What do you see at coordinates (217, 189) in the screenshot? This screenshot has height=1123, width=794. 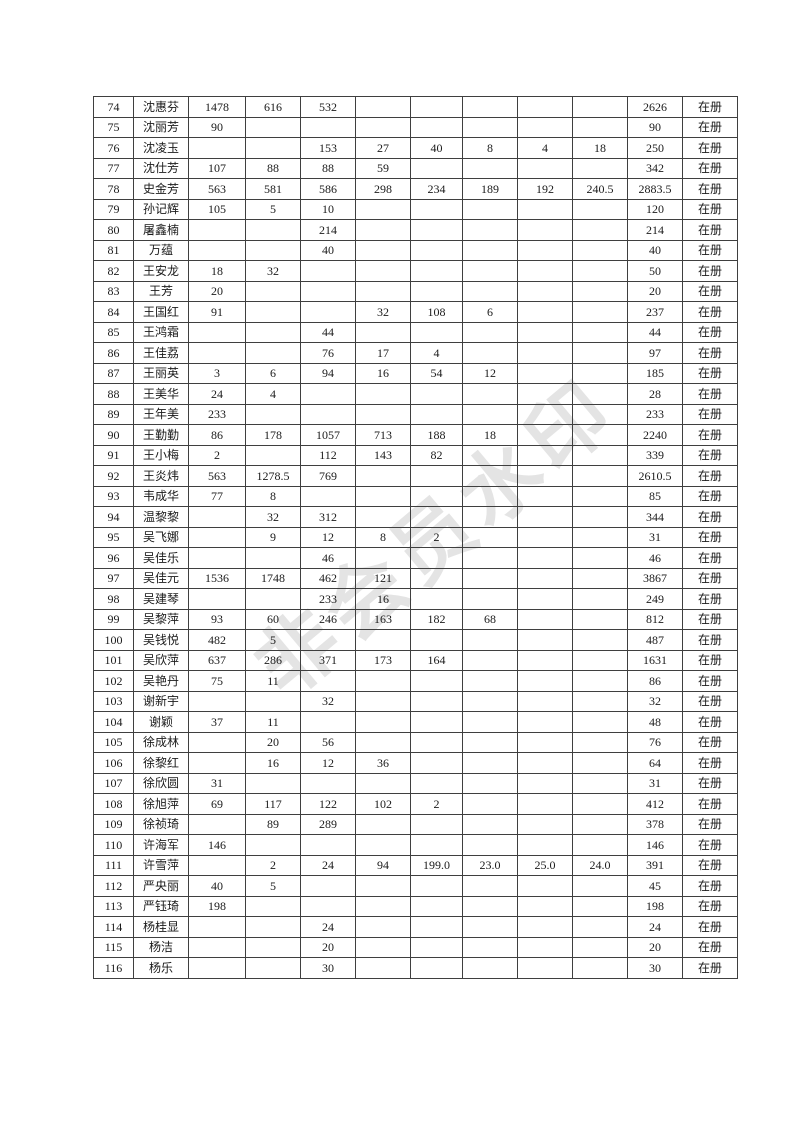 I see `cell-col-1: 563` at bounding box center [217, 189].